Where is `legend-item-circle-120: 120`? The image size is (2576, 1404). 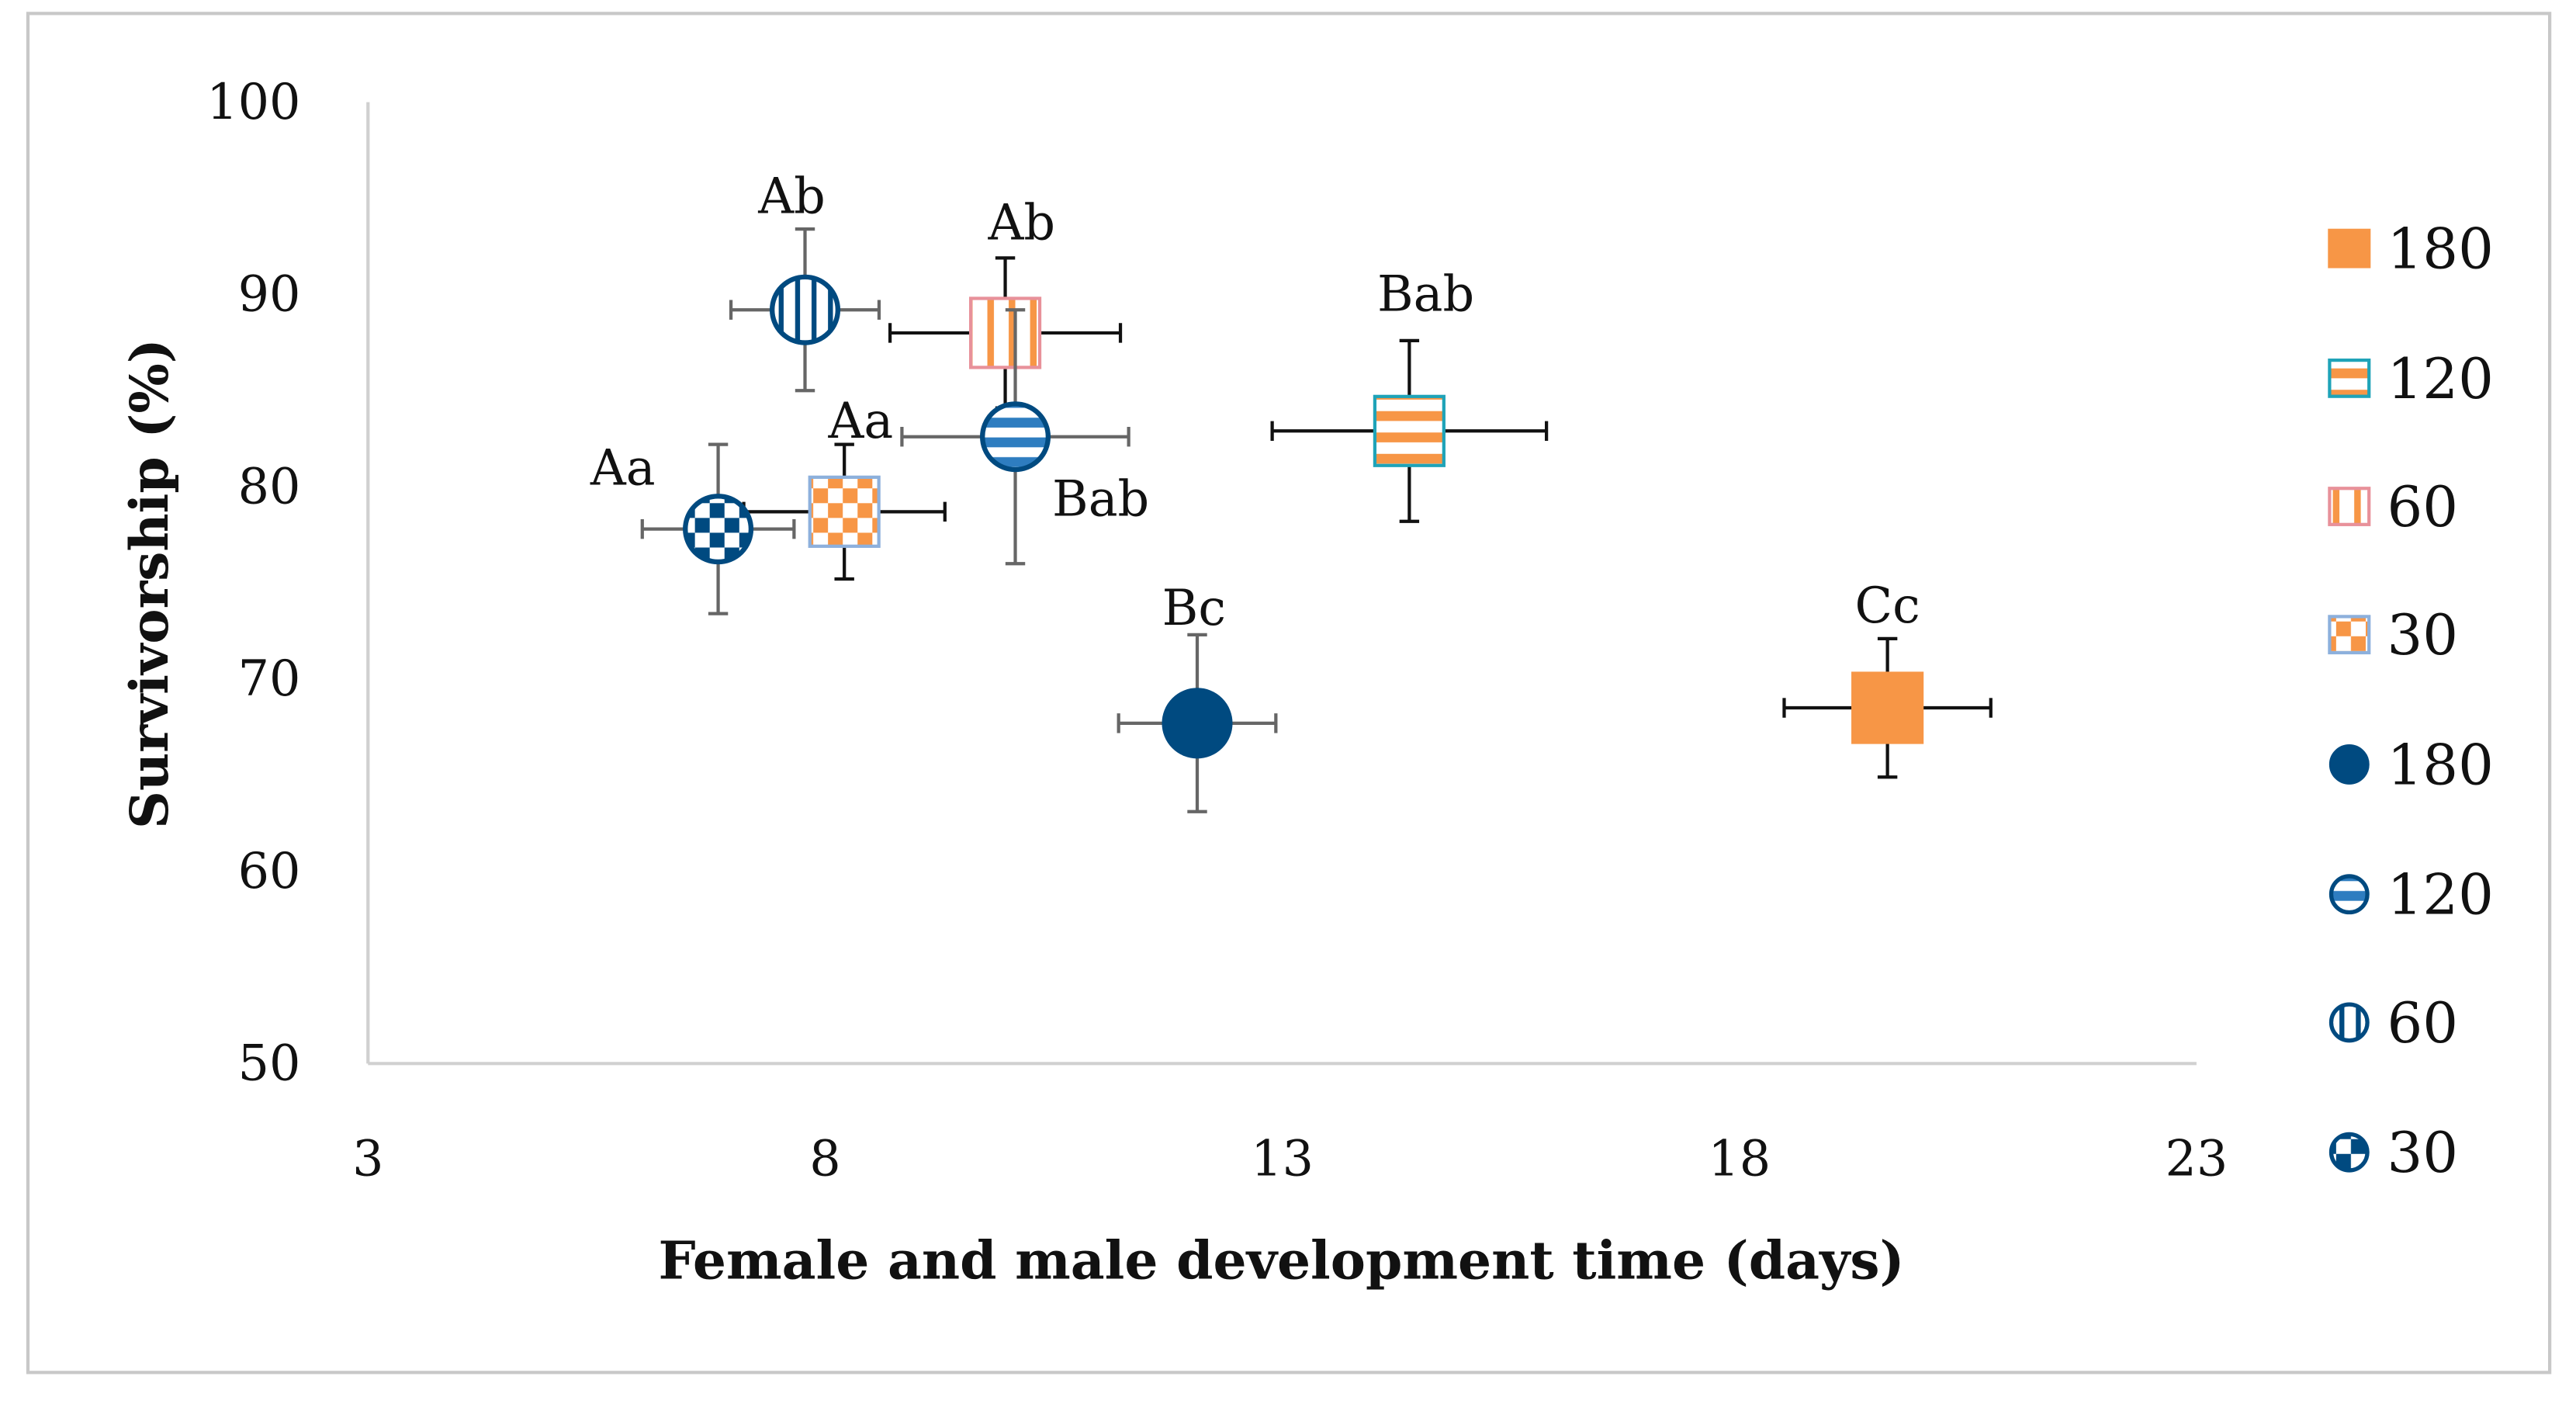 legend-item-circle-120: 120 is located at coordinates (2411, 894).